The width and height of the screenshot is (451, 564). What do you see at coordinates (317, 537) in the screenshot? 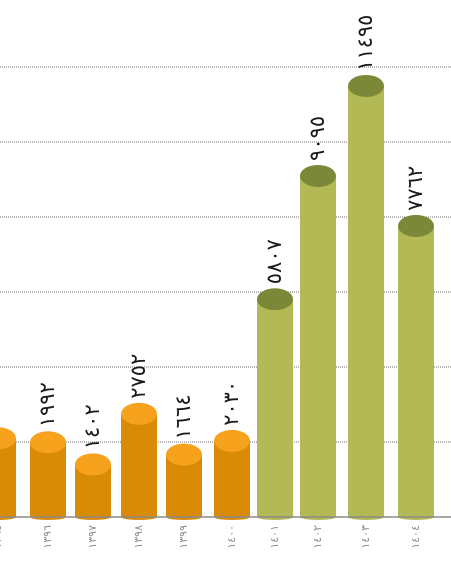
I see `x-tick-label: ١٤٠٢` at bounding box center [317, 537].